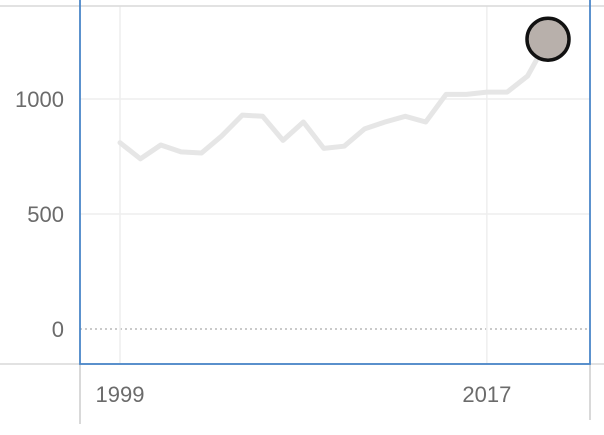 The width and height of the screenshot is (604, 435). I want to click on y-tick-label-1000: 1000, so click(39, 99).